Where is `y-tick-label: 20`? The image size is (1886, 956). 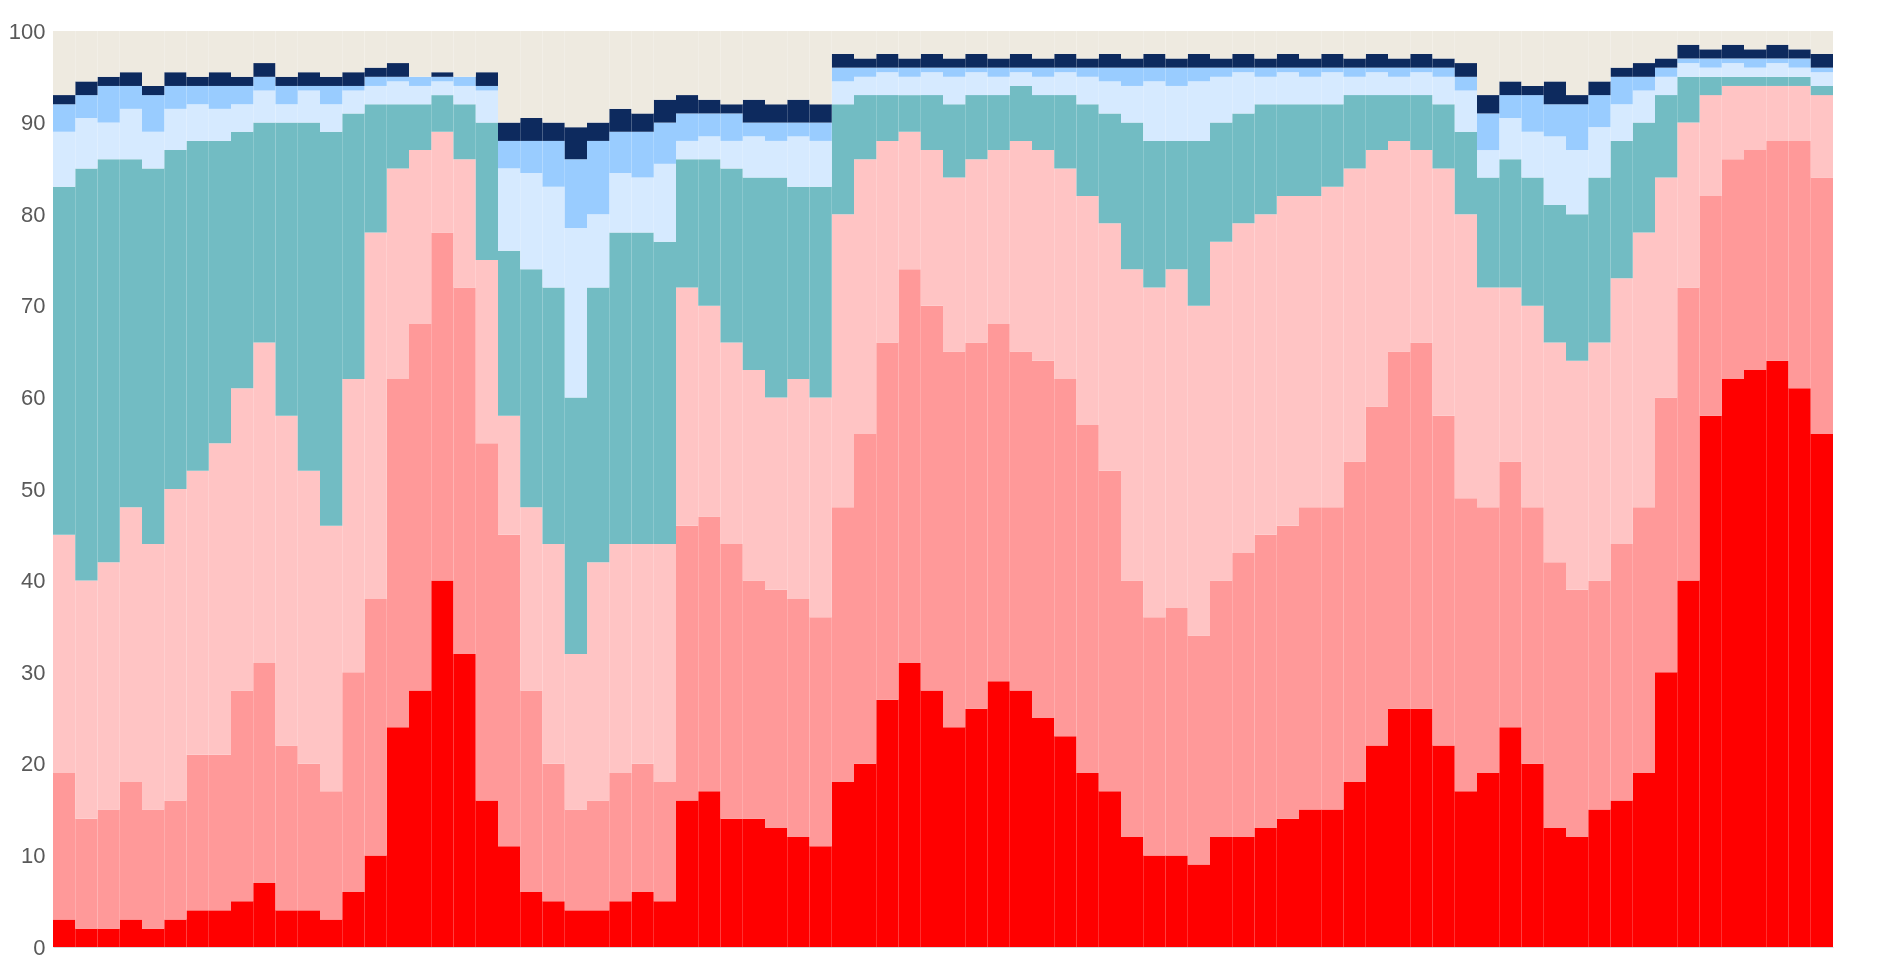
y-tick-label: 20 is located at coordinates (33, 764).